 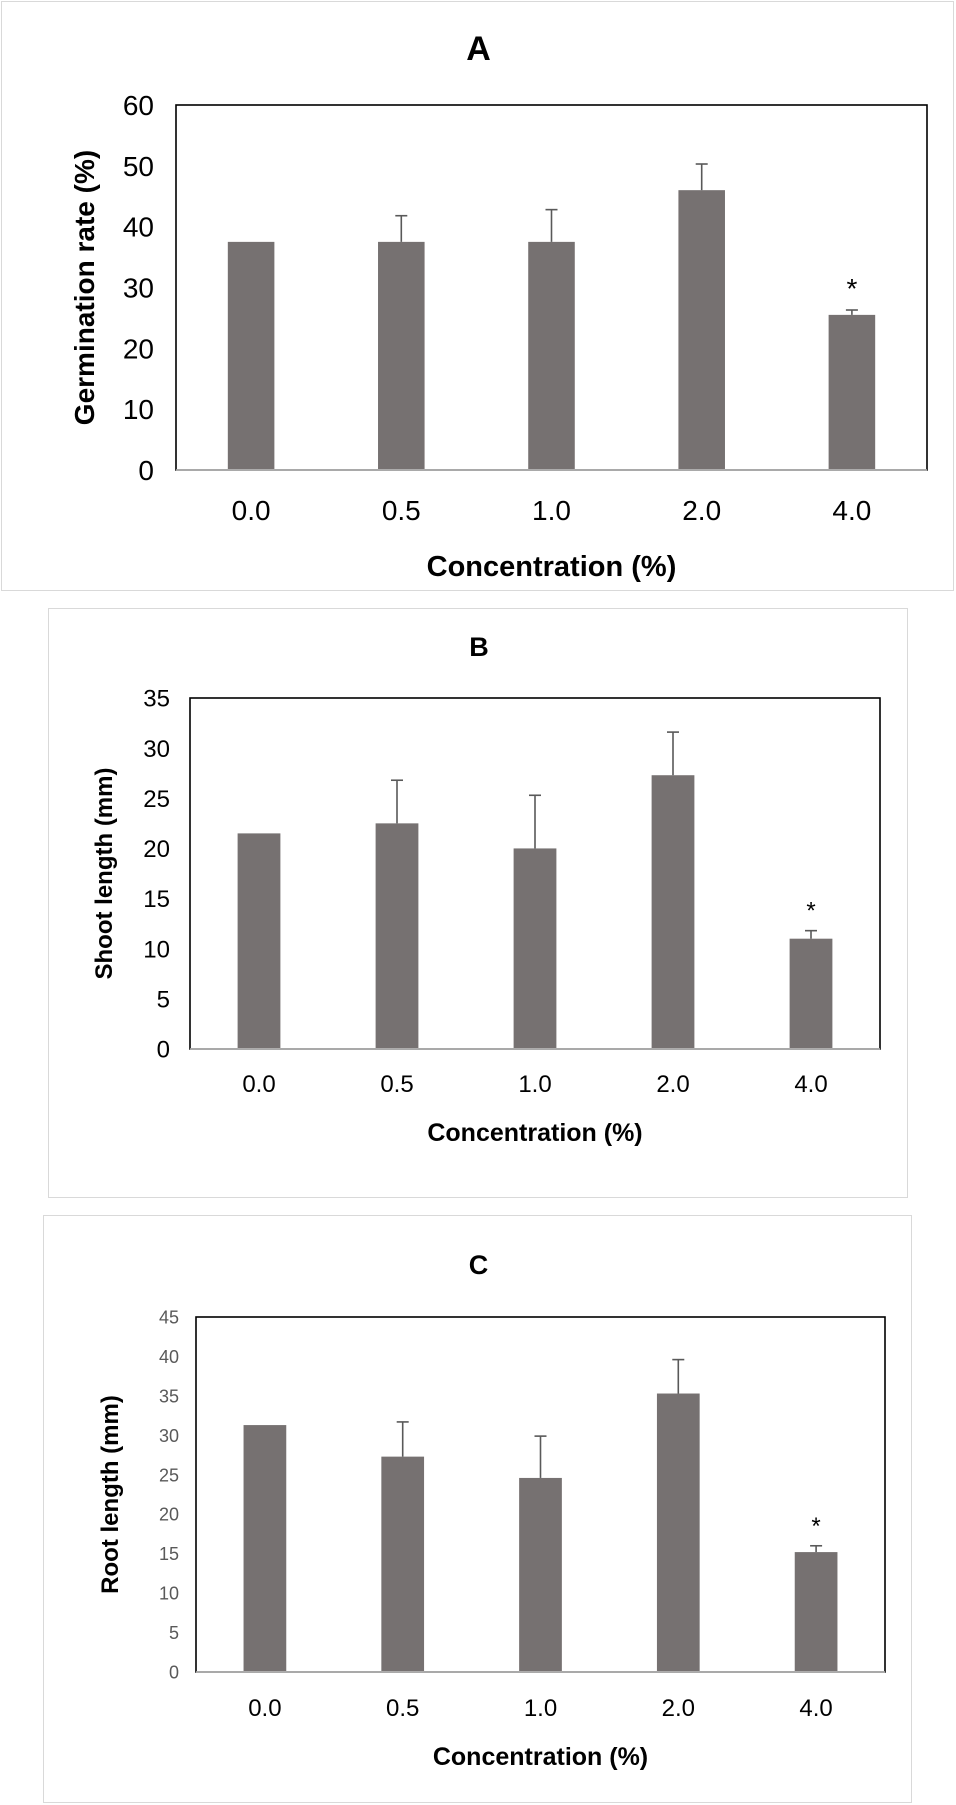 What do you see at coordinates (479, 647) in the screenshot?
I see `chart-title: B` at bounding box center [479, 647].